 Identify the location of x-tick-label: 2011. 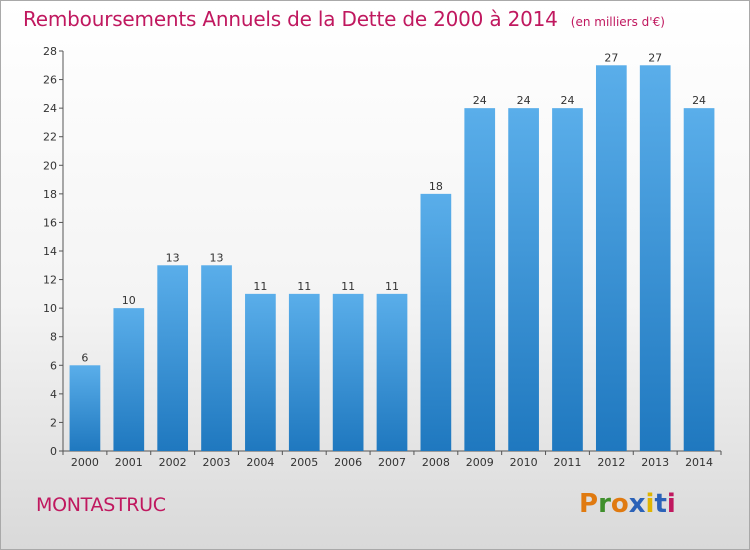
(567, 462).